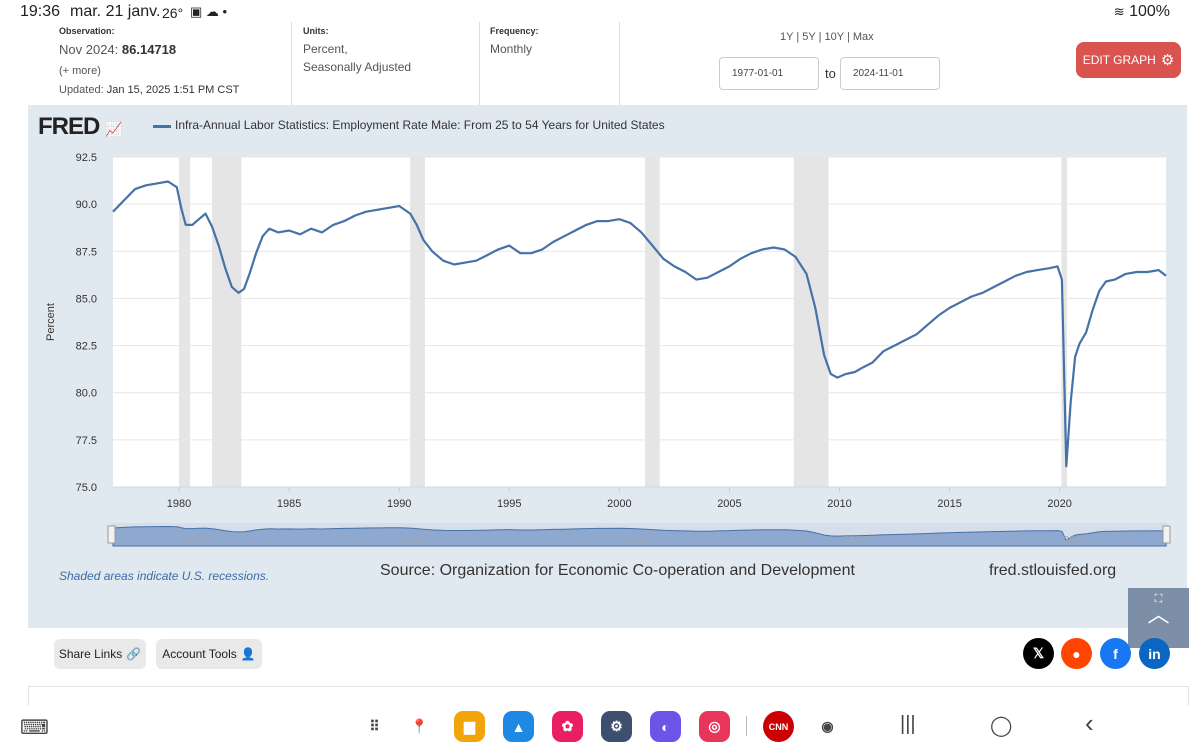 This screenshot has height=750, width=1200. I want to click on frequency-block: Frequency: Monthly, so click(550, 64).